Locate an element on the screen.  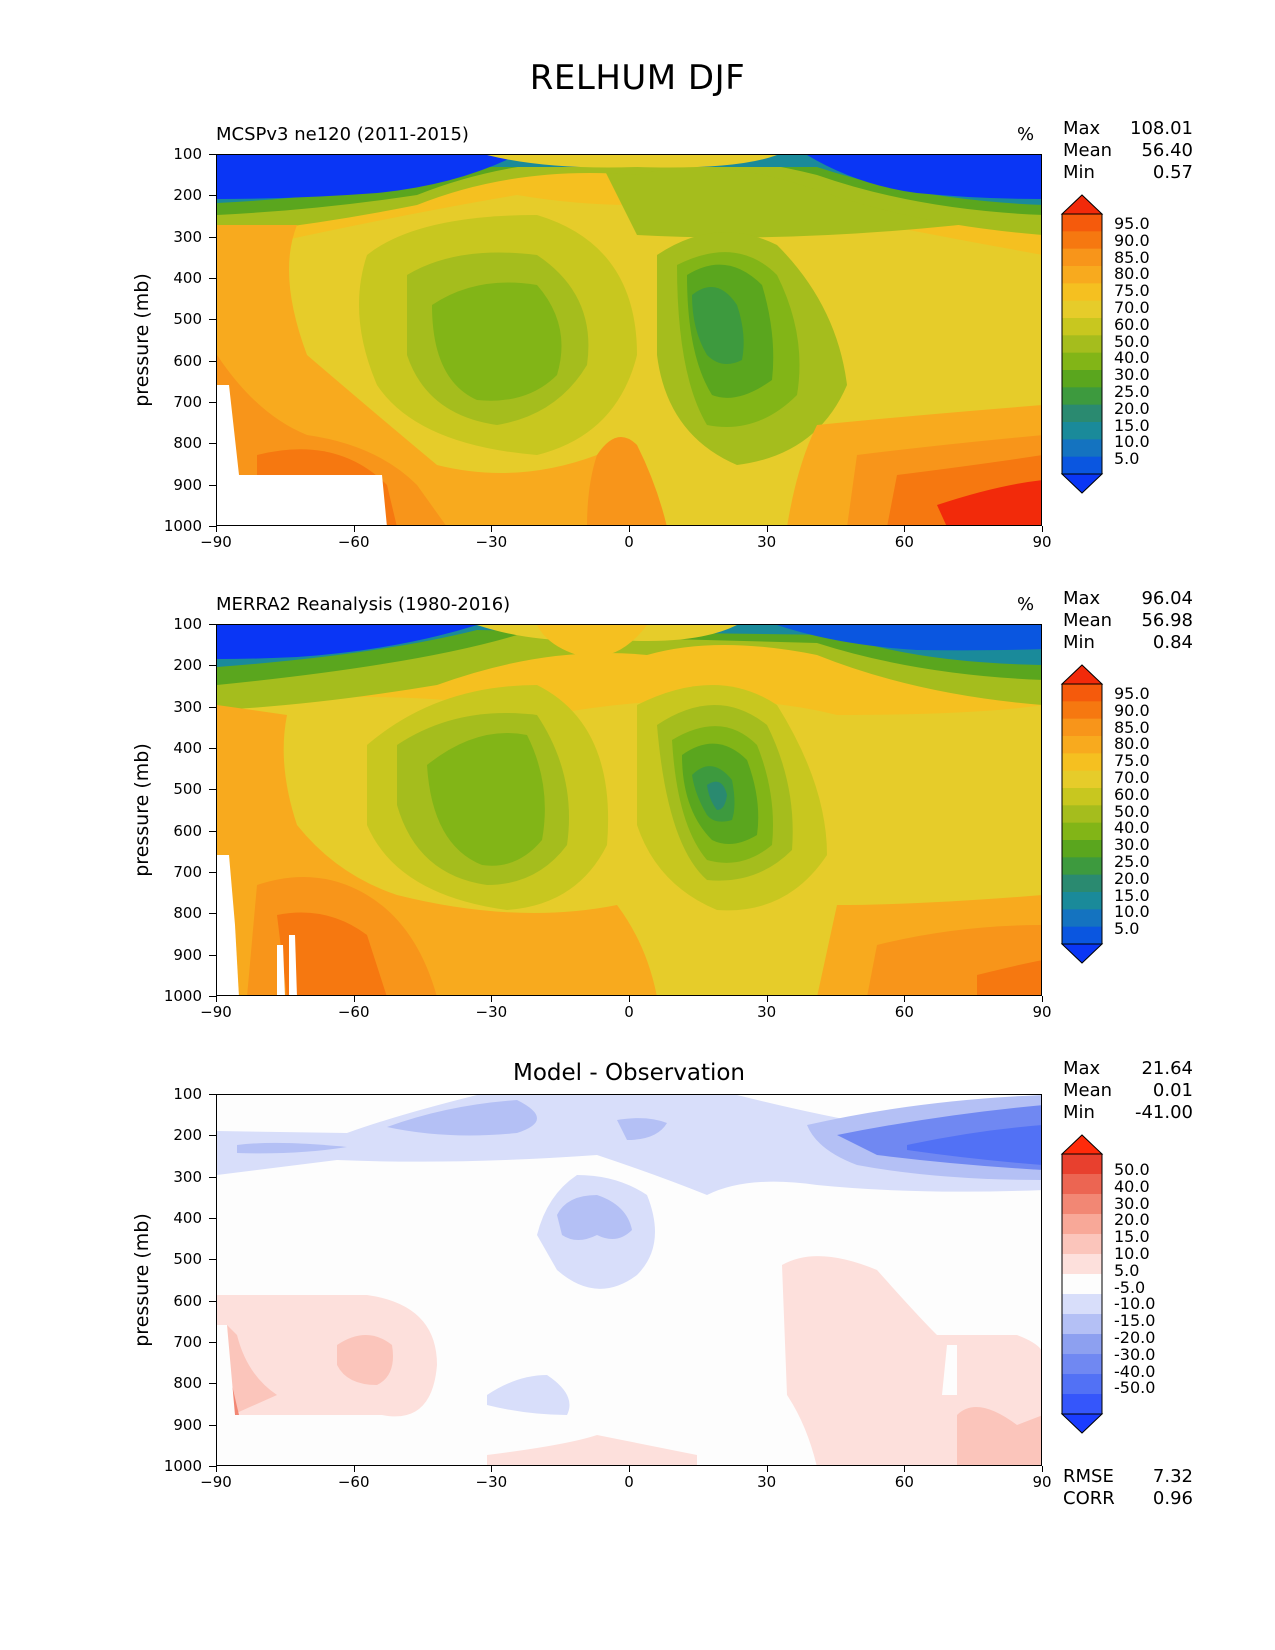
colorbar-tick-label: -10.0 is located at coordinates (1135, 1304).